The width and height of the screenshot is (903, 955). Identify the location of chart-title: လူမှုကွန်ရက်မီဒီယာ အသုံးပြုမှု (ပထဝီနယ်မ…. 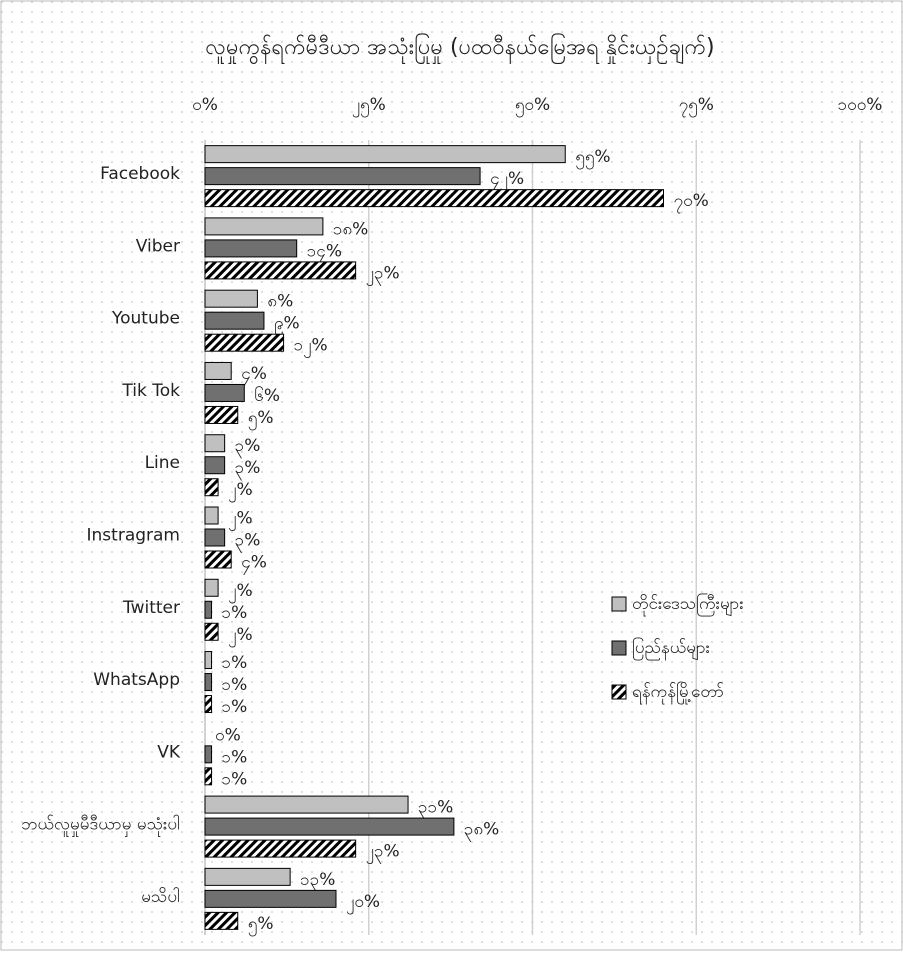
(459, 49).